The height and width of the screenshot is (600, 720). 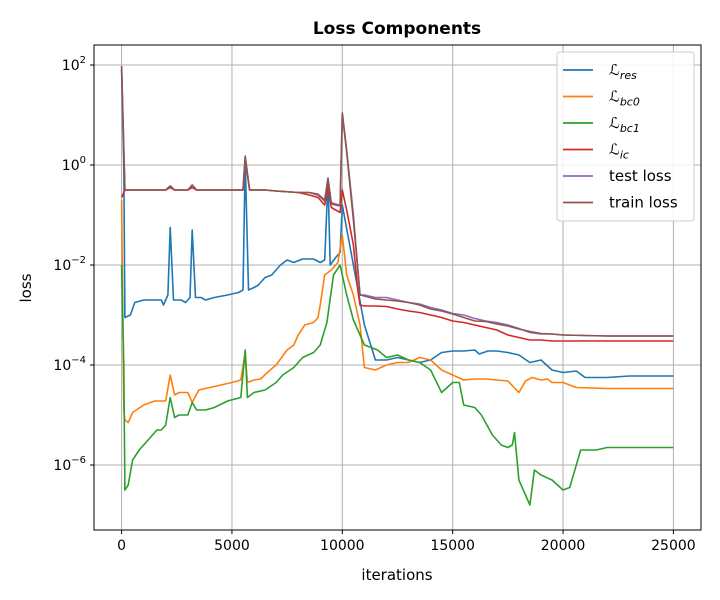 I want to click on legend-label-ic: ℒic, so click(x=619, y=151).